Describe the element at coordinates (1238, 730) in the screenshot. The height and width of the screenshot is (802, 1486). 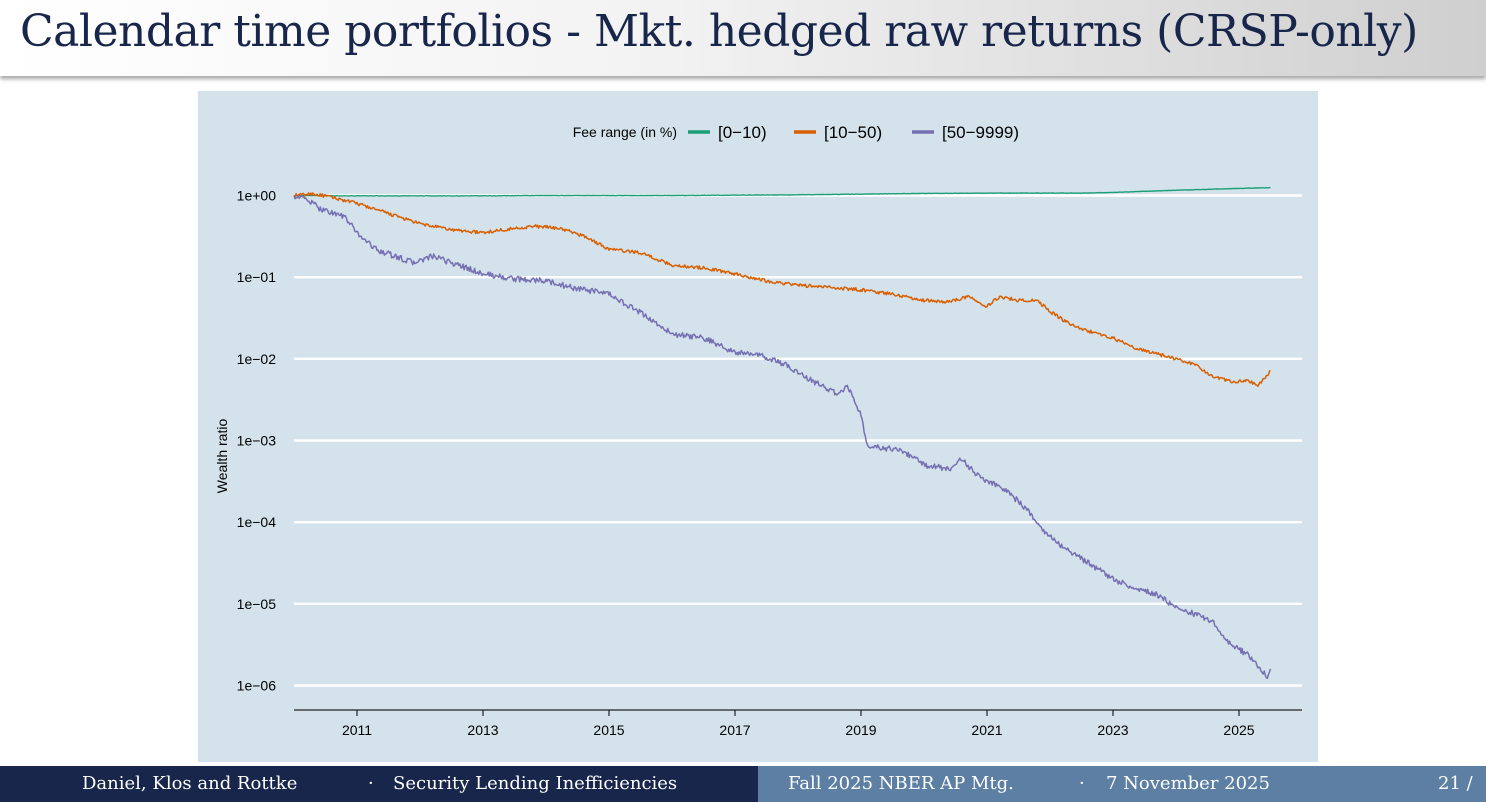
I see `x-tick-label: 2025` at that location.